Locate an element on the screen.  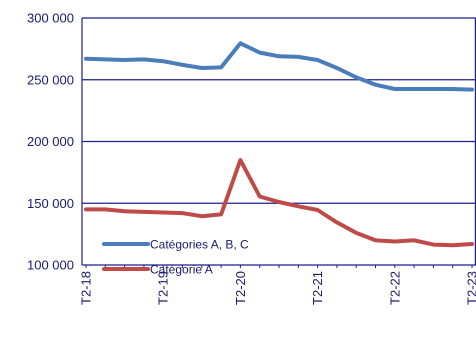
y-tick-label: 100 000 is located at coordinates (50, 265).